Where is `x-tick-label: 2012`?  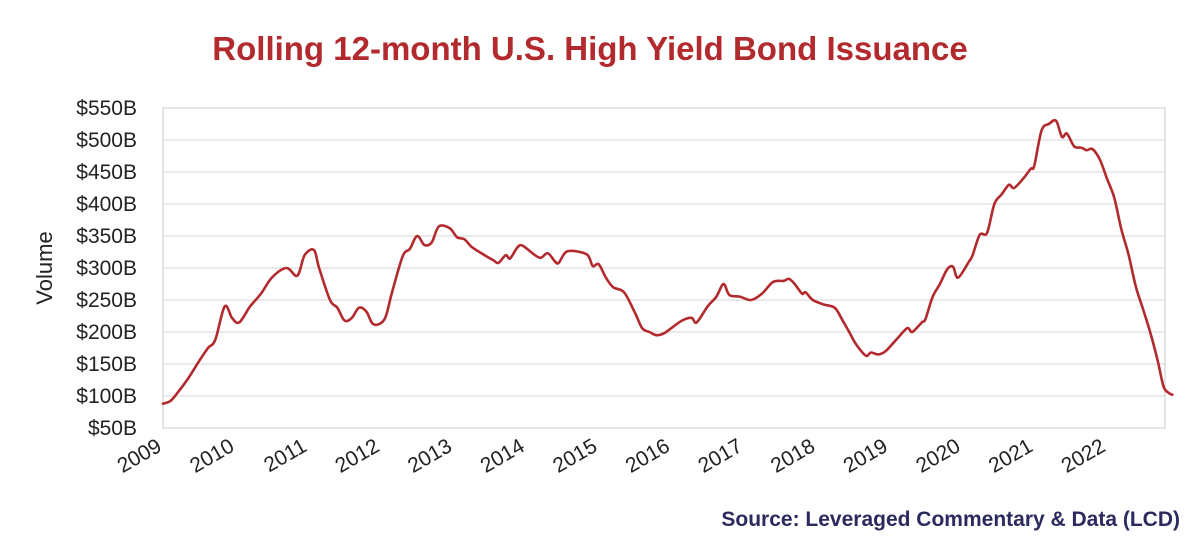 x-tick-label: 2012 is located at coordinates (357, 455).